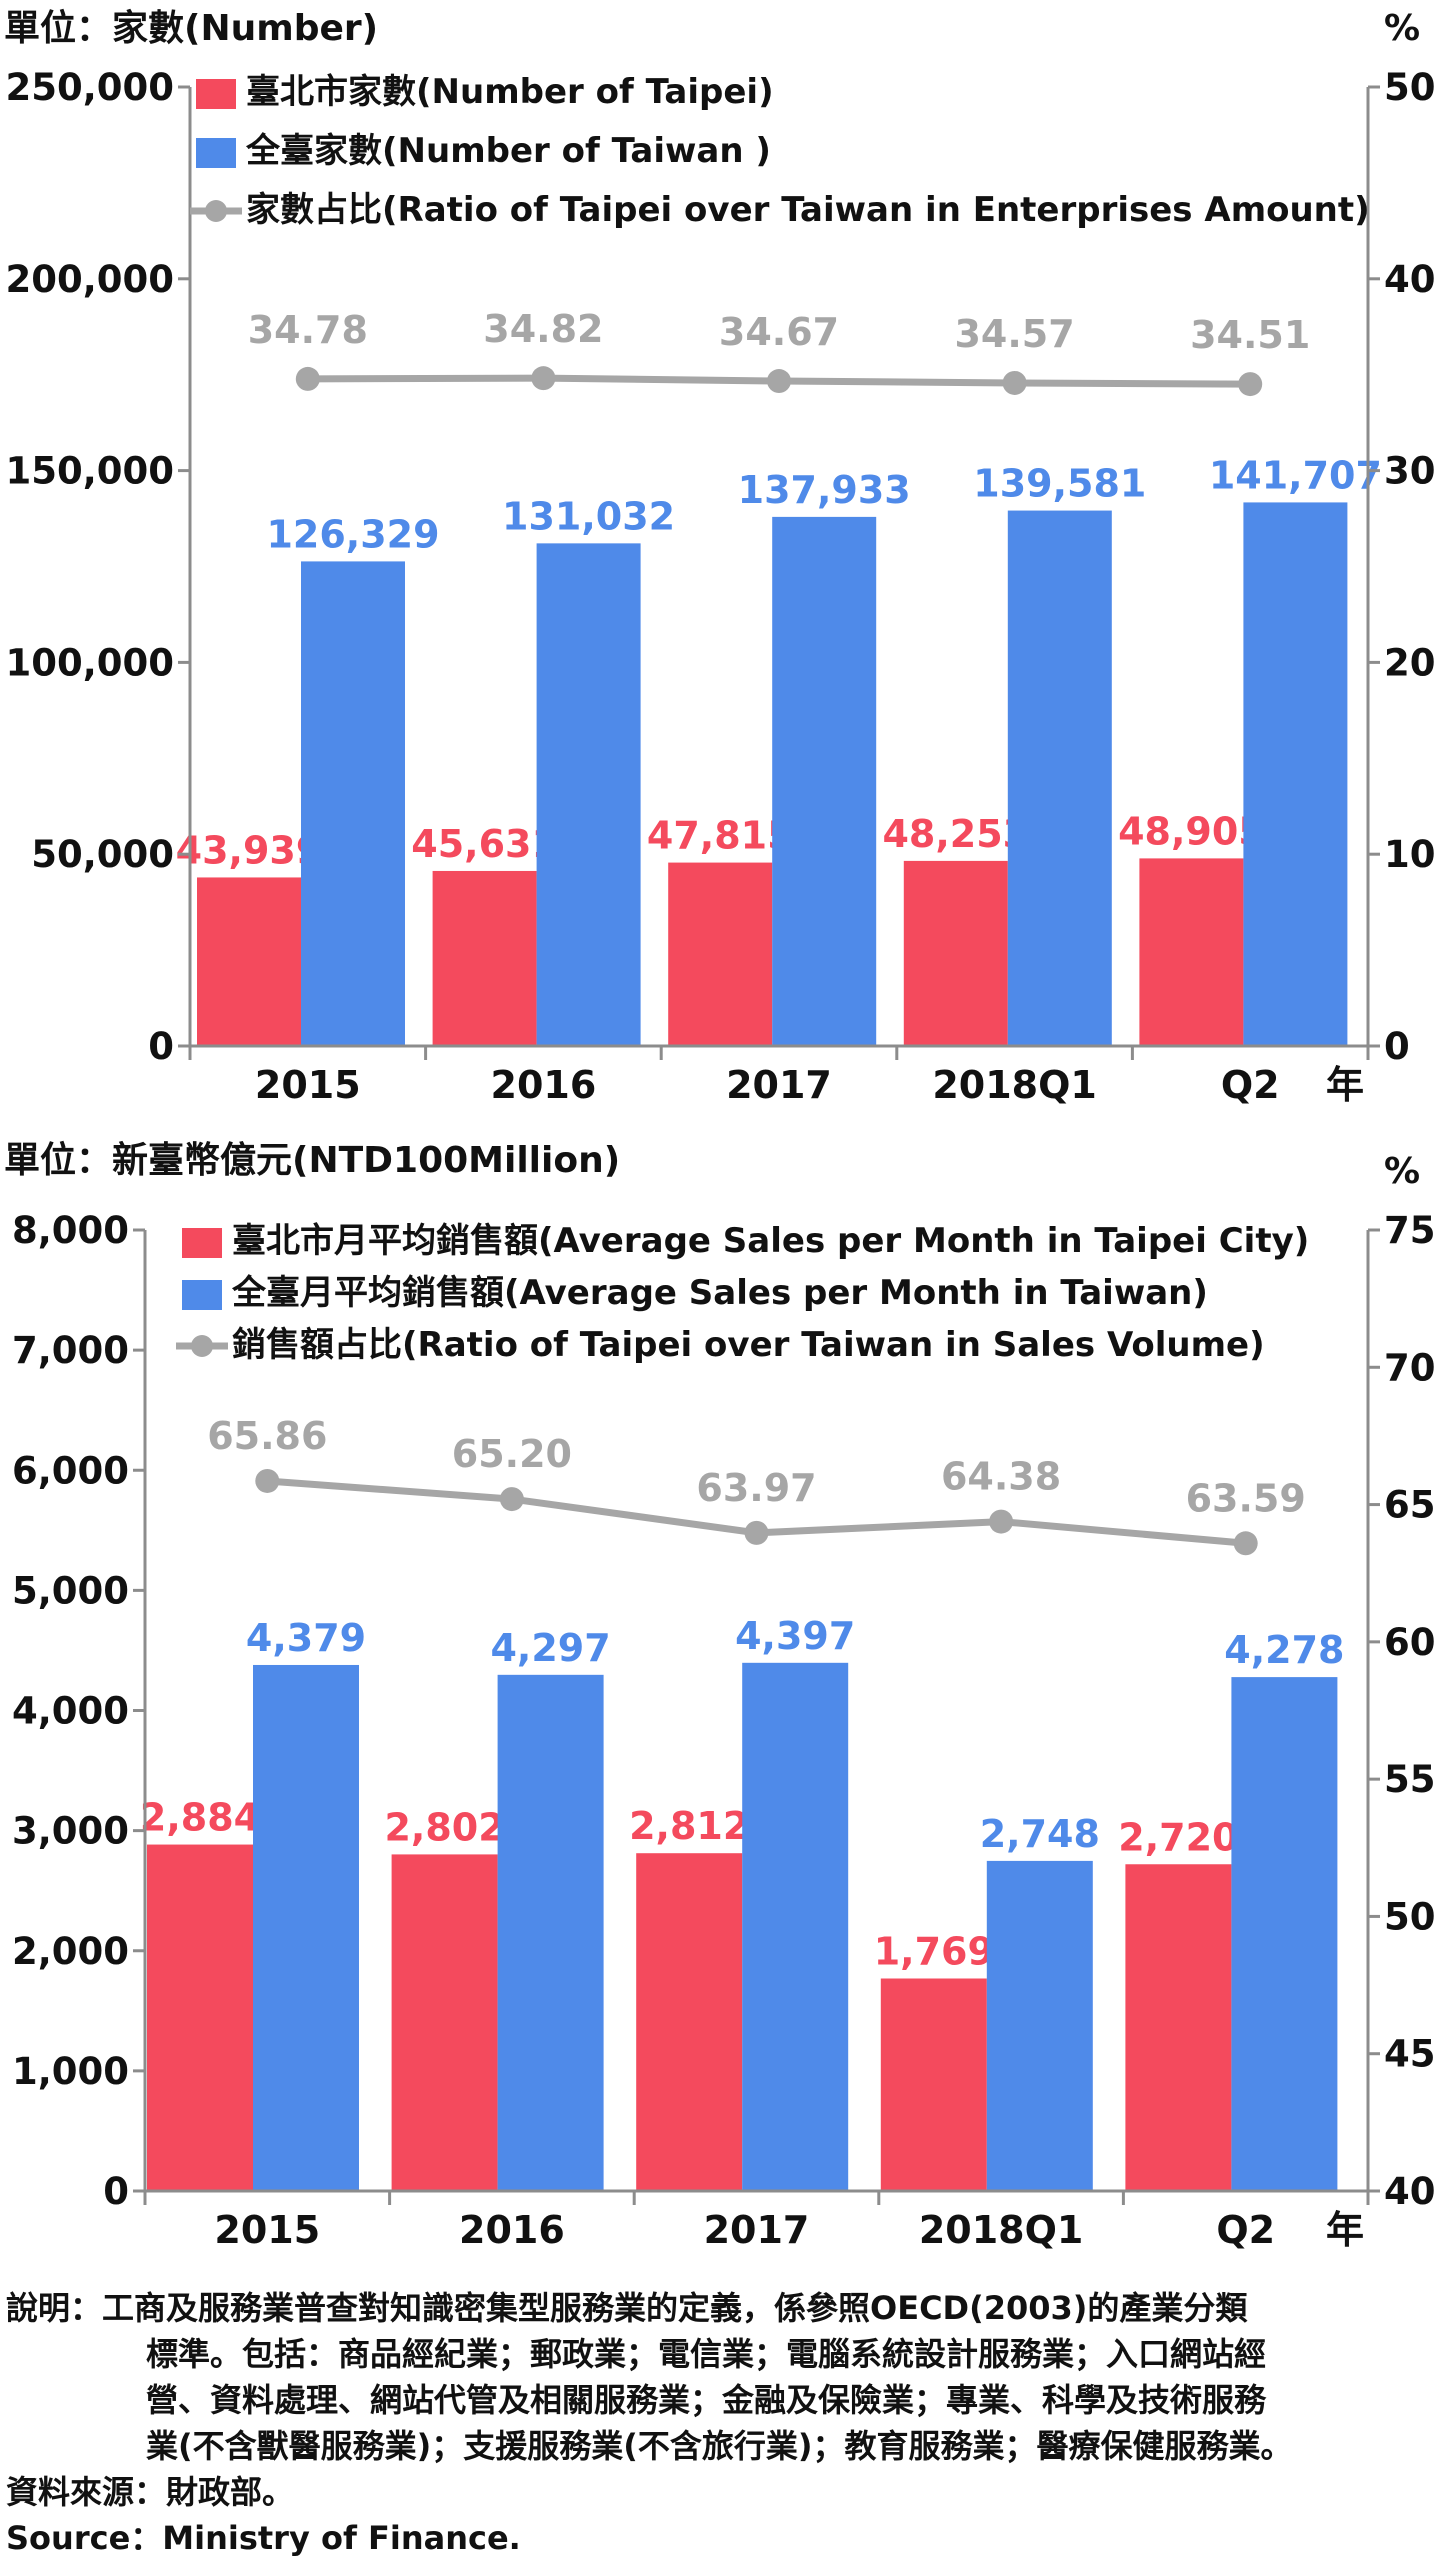 Image resolution: width=1434 pixels, height=2564 pixels. What do you see at coordinates (89, 87) in the screenshot?
I see `y-tick-label: 250,000` at bounding box center [89, 87].